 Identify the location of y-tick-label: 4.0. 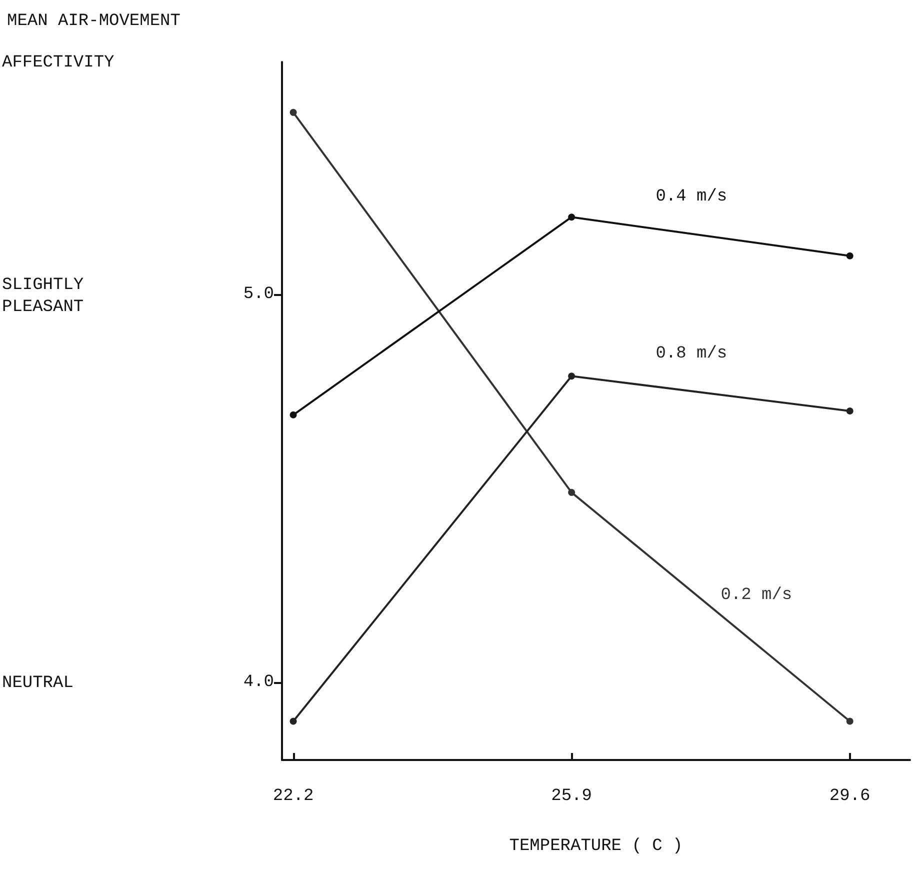
(258, 682).